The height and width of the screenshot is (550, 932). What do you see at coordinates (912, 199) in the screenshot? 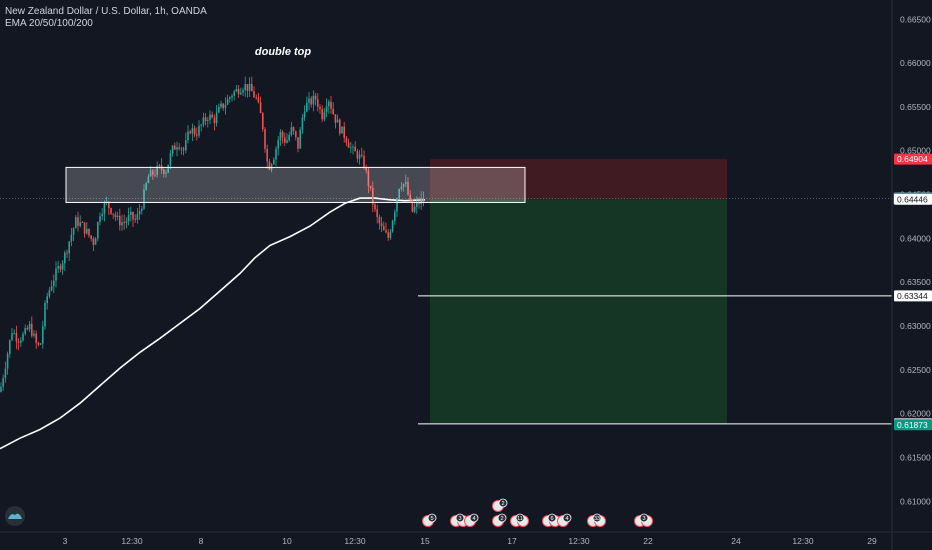
I see `price-tag-label: 0.64446` at bounding box center [912, 199].